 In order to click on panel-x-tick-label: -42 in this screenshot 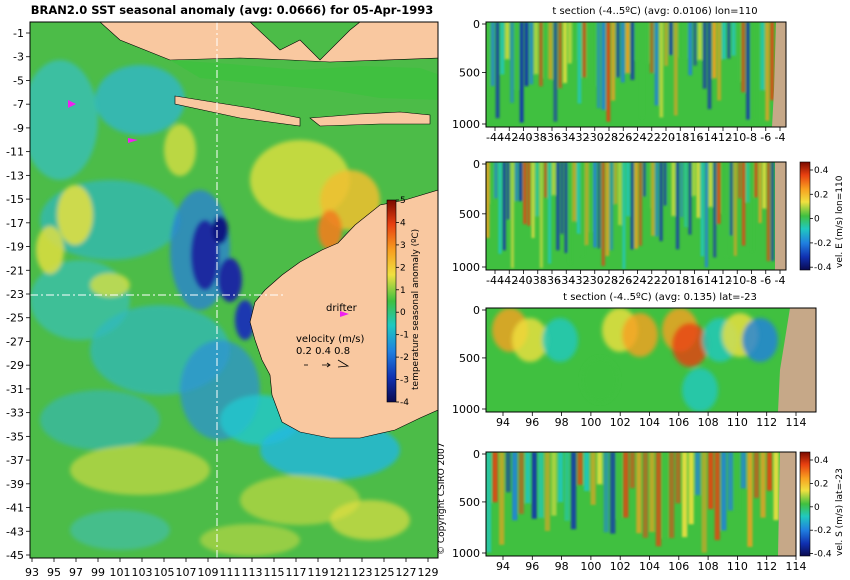, I will do `click(509, 280)`.